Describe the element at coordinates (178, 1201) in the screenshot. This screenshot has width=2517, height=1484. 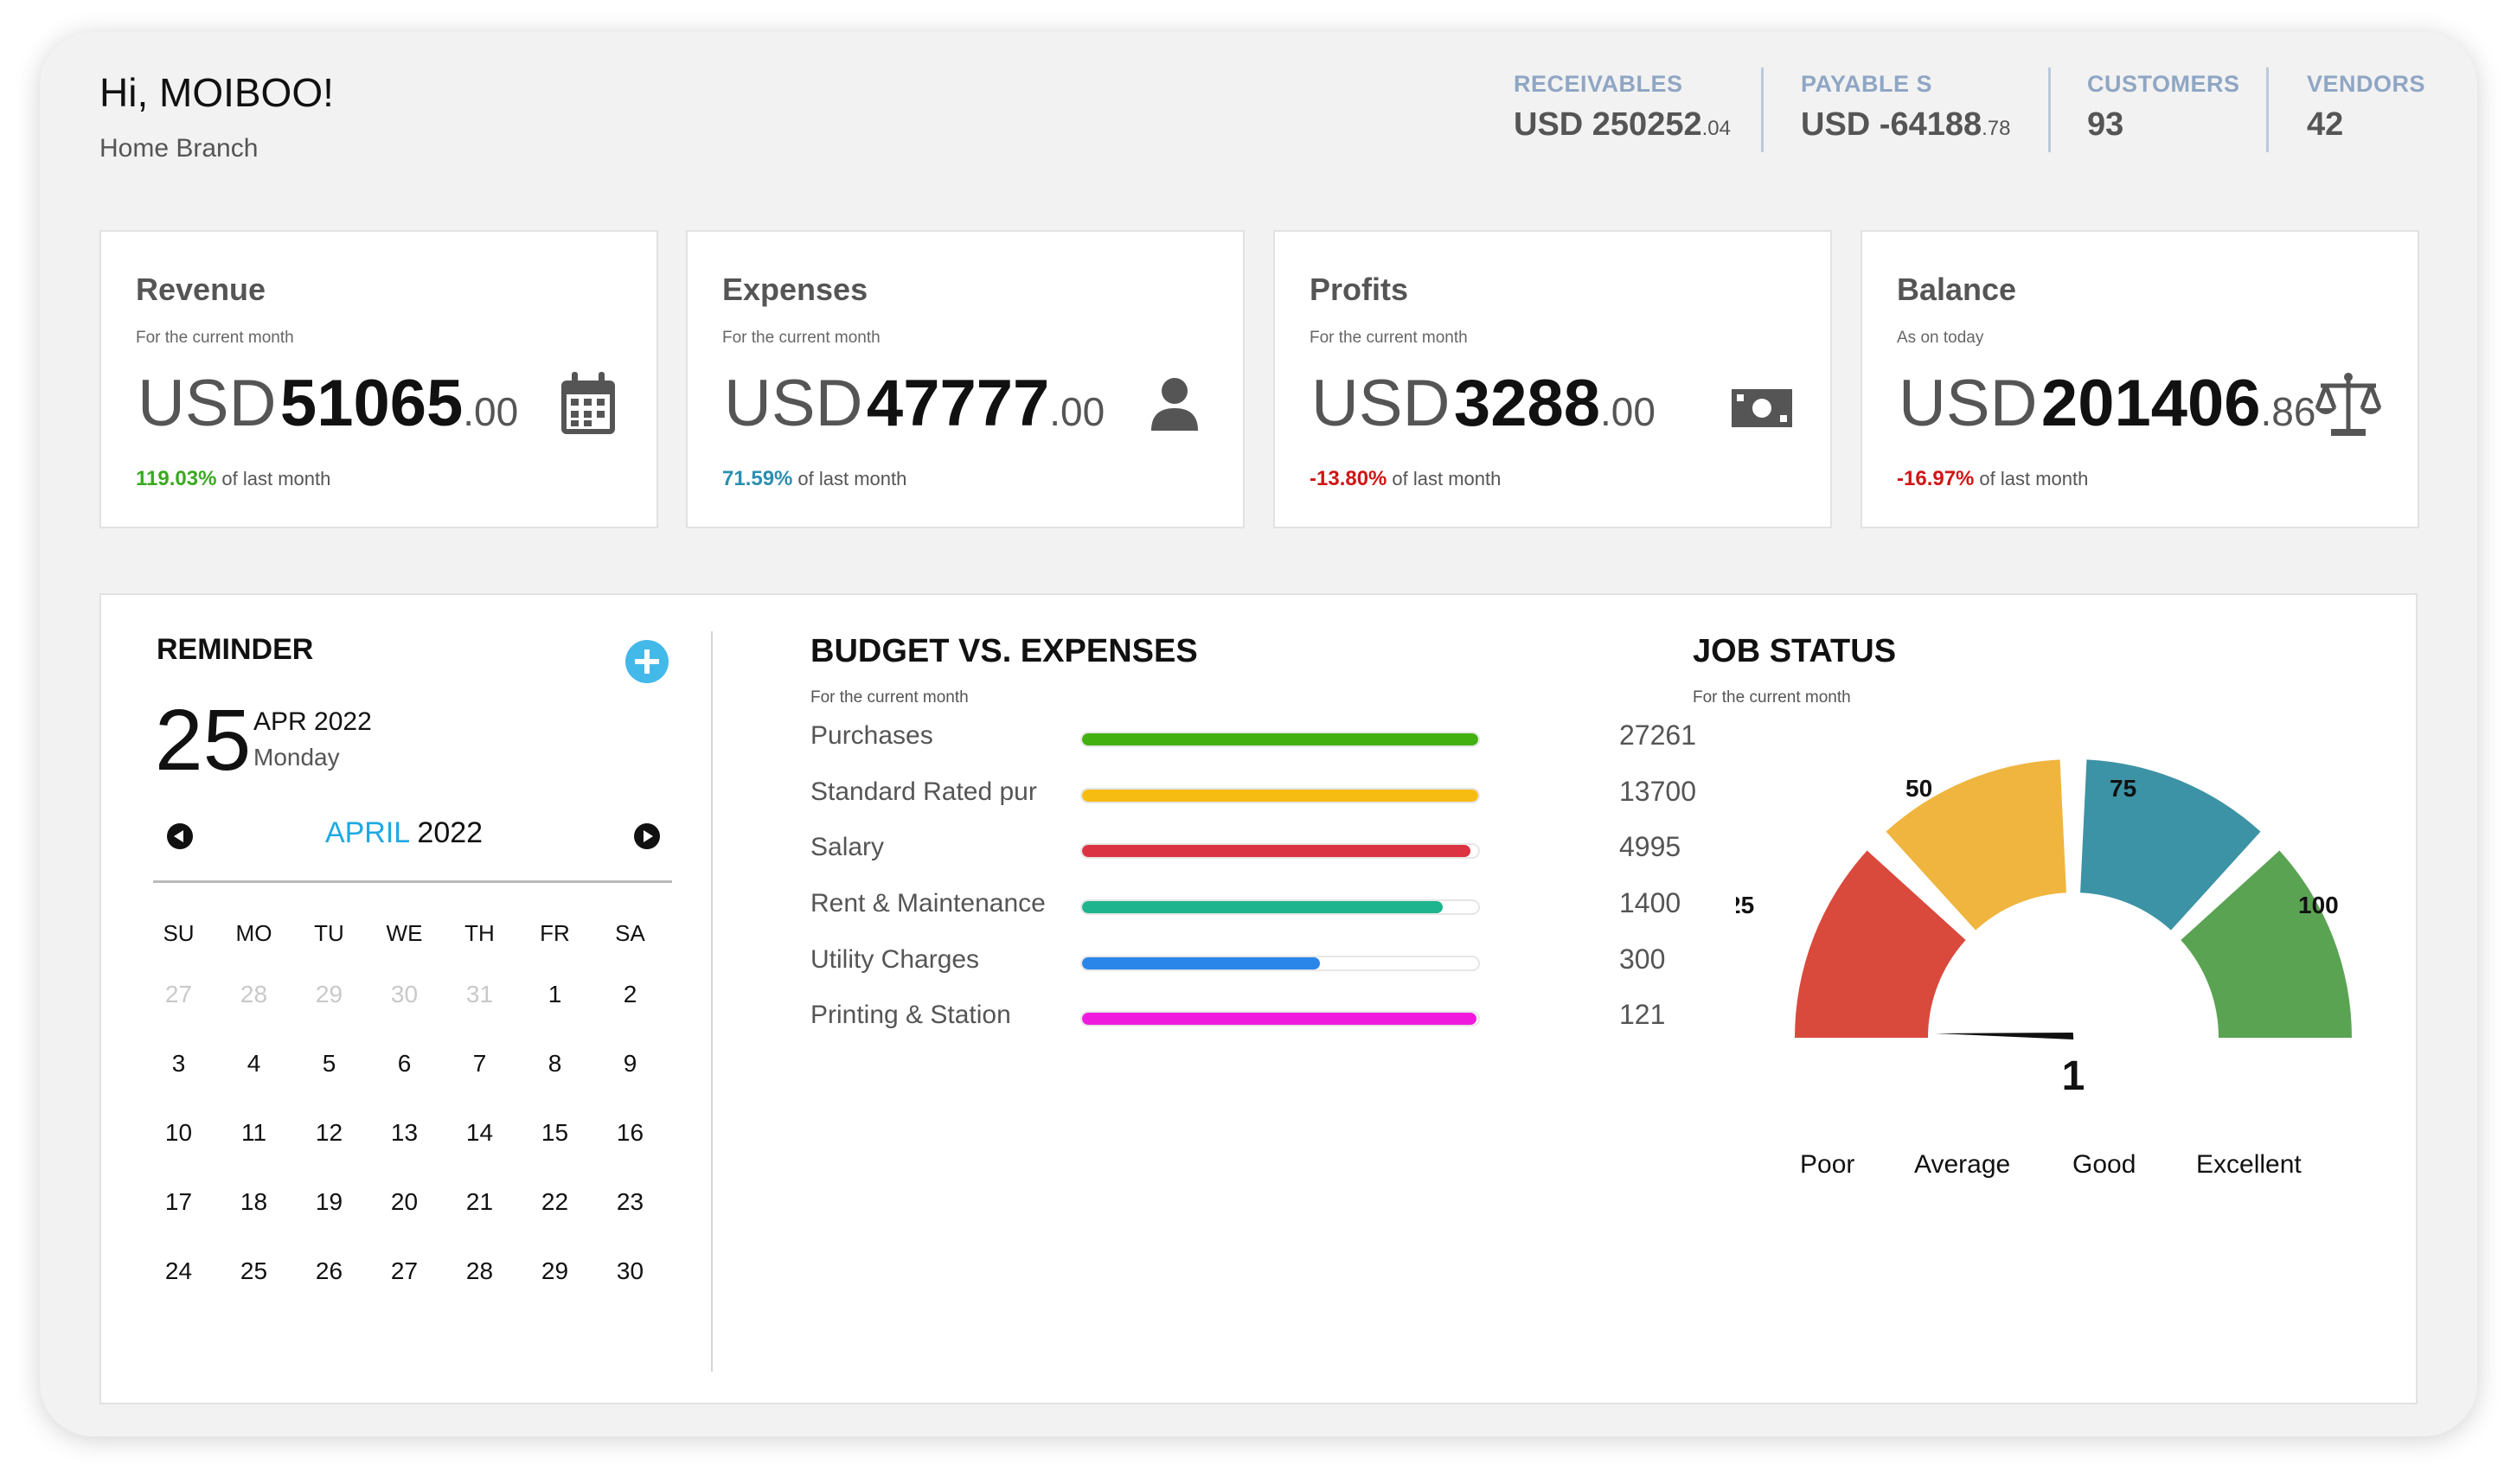
I see `calendar-day: 17` at that location.